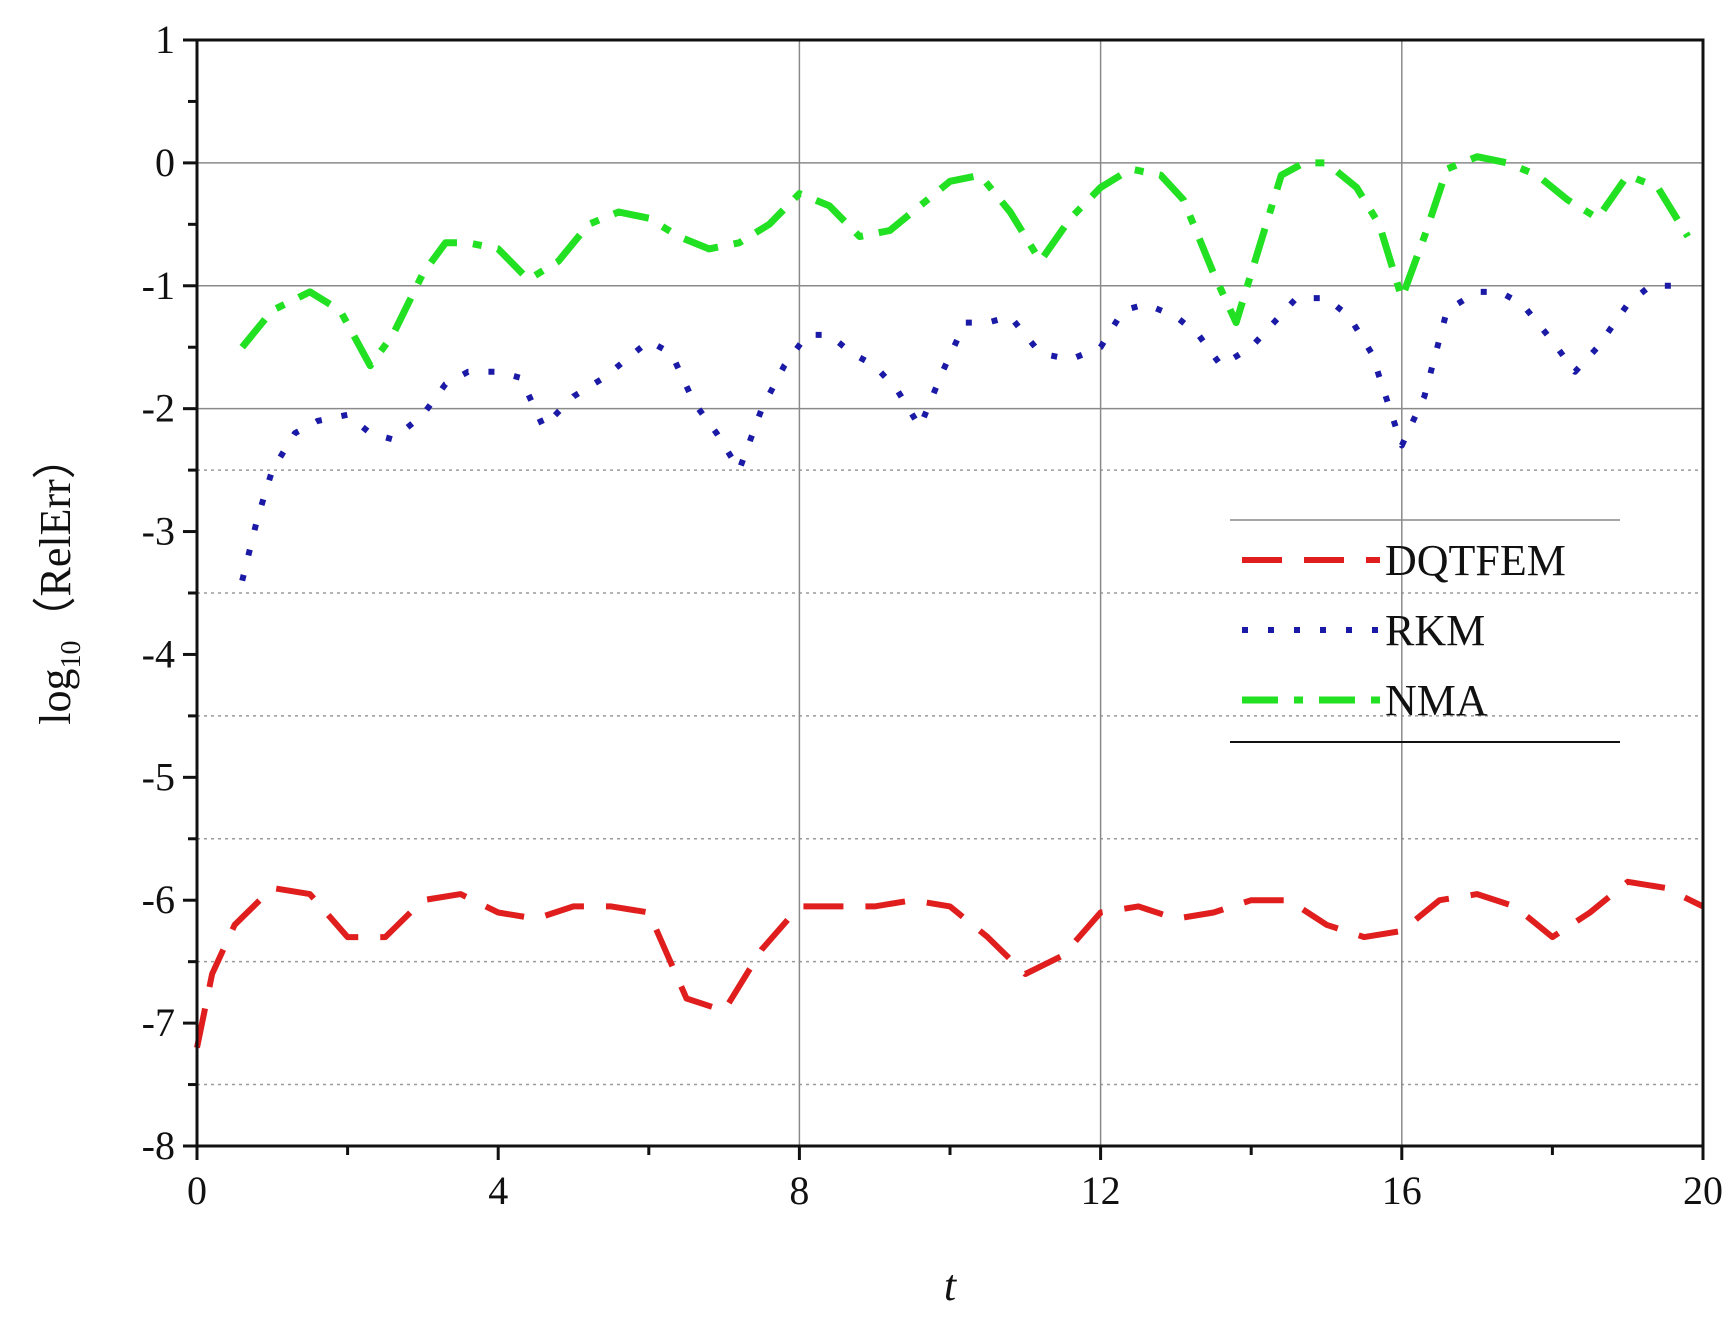  I want to click on legend-label-nma: NMA, so click(1436, 700).